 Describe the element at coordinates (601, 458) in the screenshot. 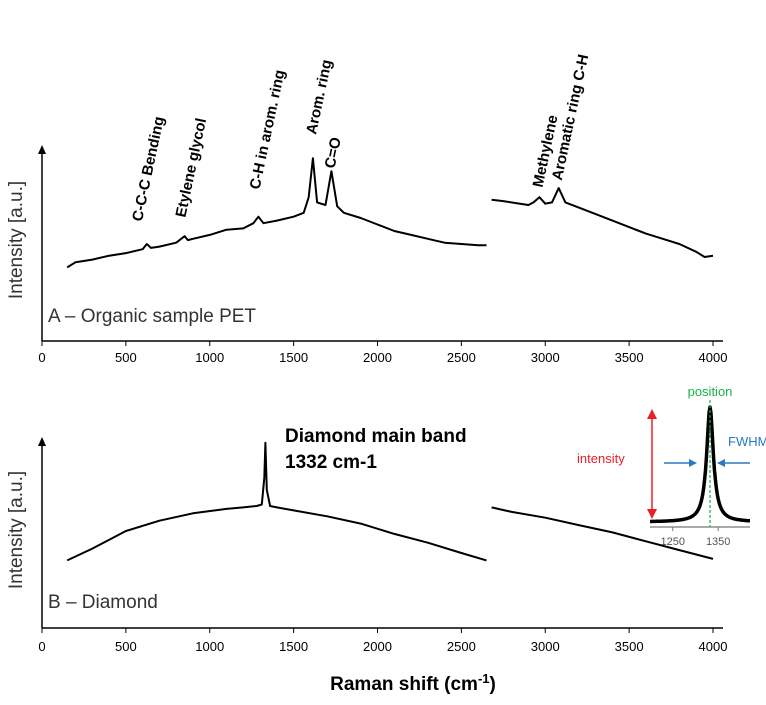

I see `intensity-label: intensity` at that location.